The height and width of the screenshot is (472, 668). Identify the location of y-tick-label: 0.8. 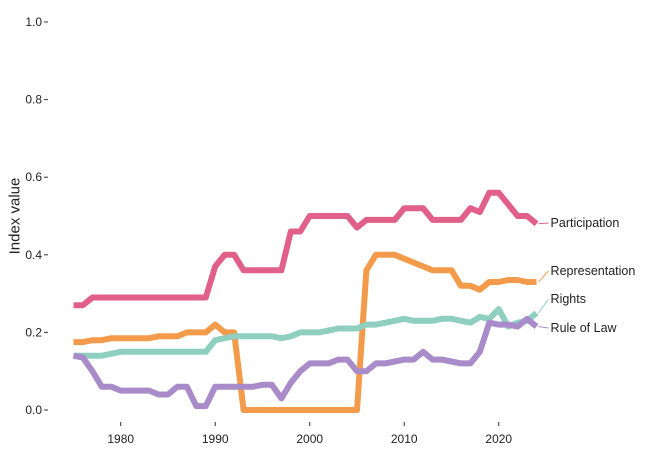
(33, 100).